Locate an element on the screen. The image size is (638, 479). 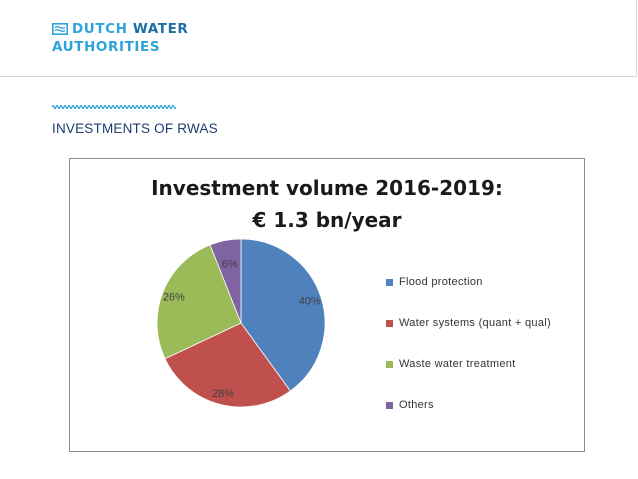
legend-label: Flood protection is located at coordinates (441, 282).